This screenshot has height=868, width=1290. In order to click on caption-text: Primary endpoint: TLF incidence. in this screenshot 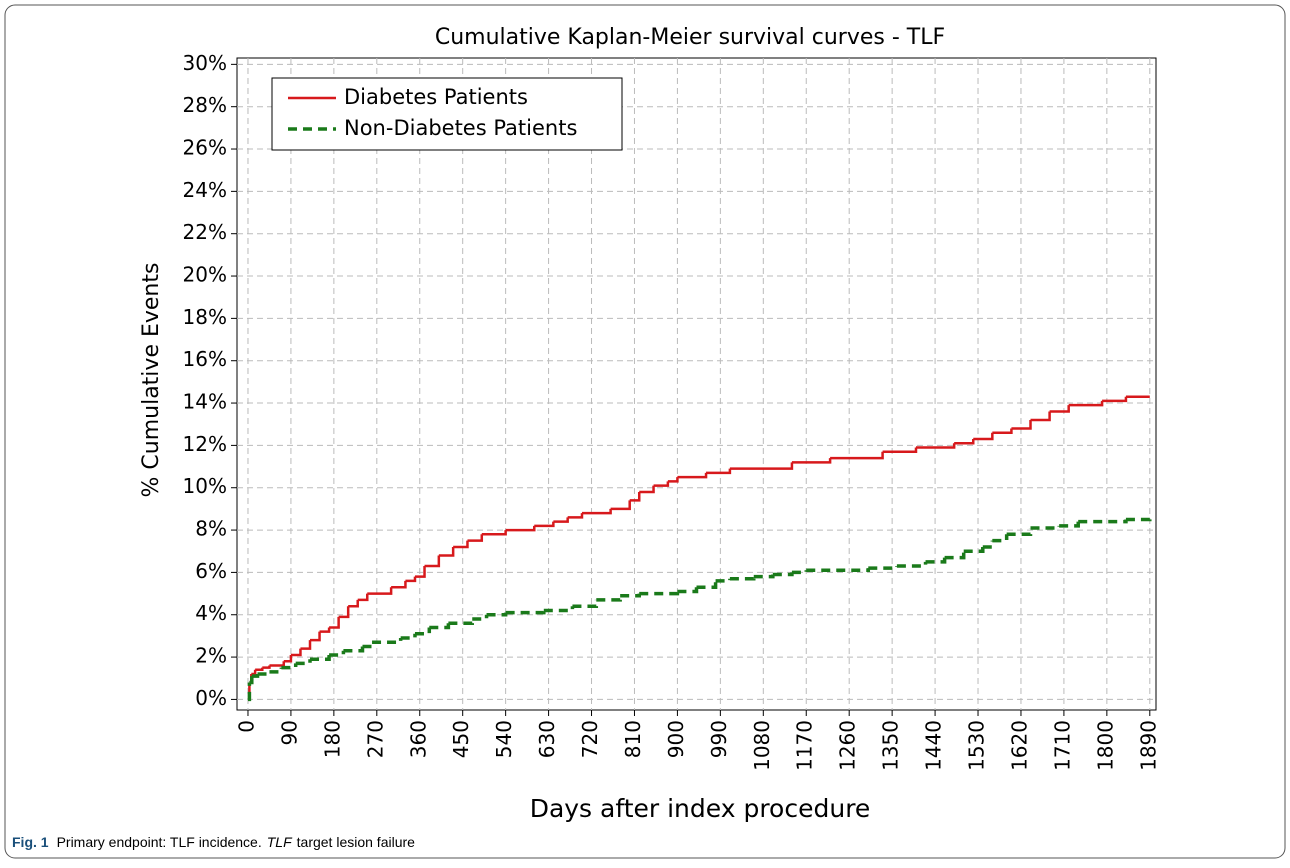, I will do `click(159, 842)`.